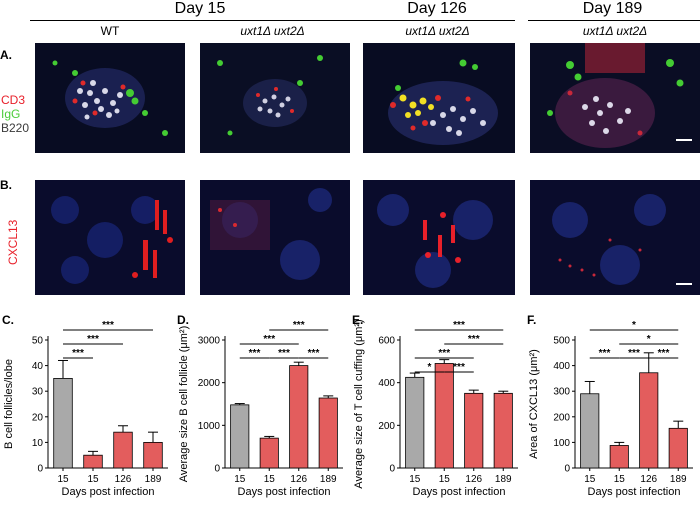 The width and height of the screenshot is (700, 523). Describe the element at coordinates (209, 341) in the screenshot. I see `y-tick-label: 3000` at that location.